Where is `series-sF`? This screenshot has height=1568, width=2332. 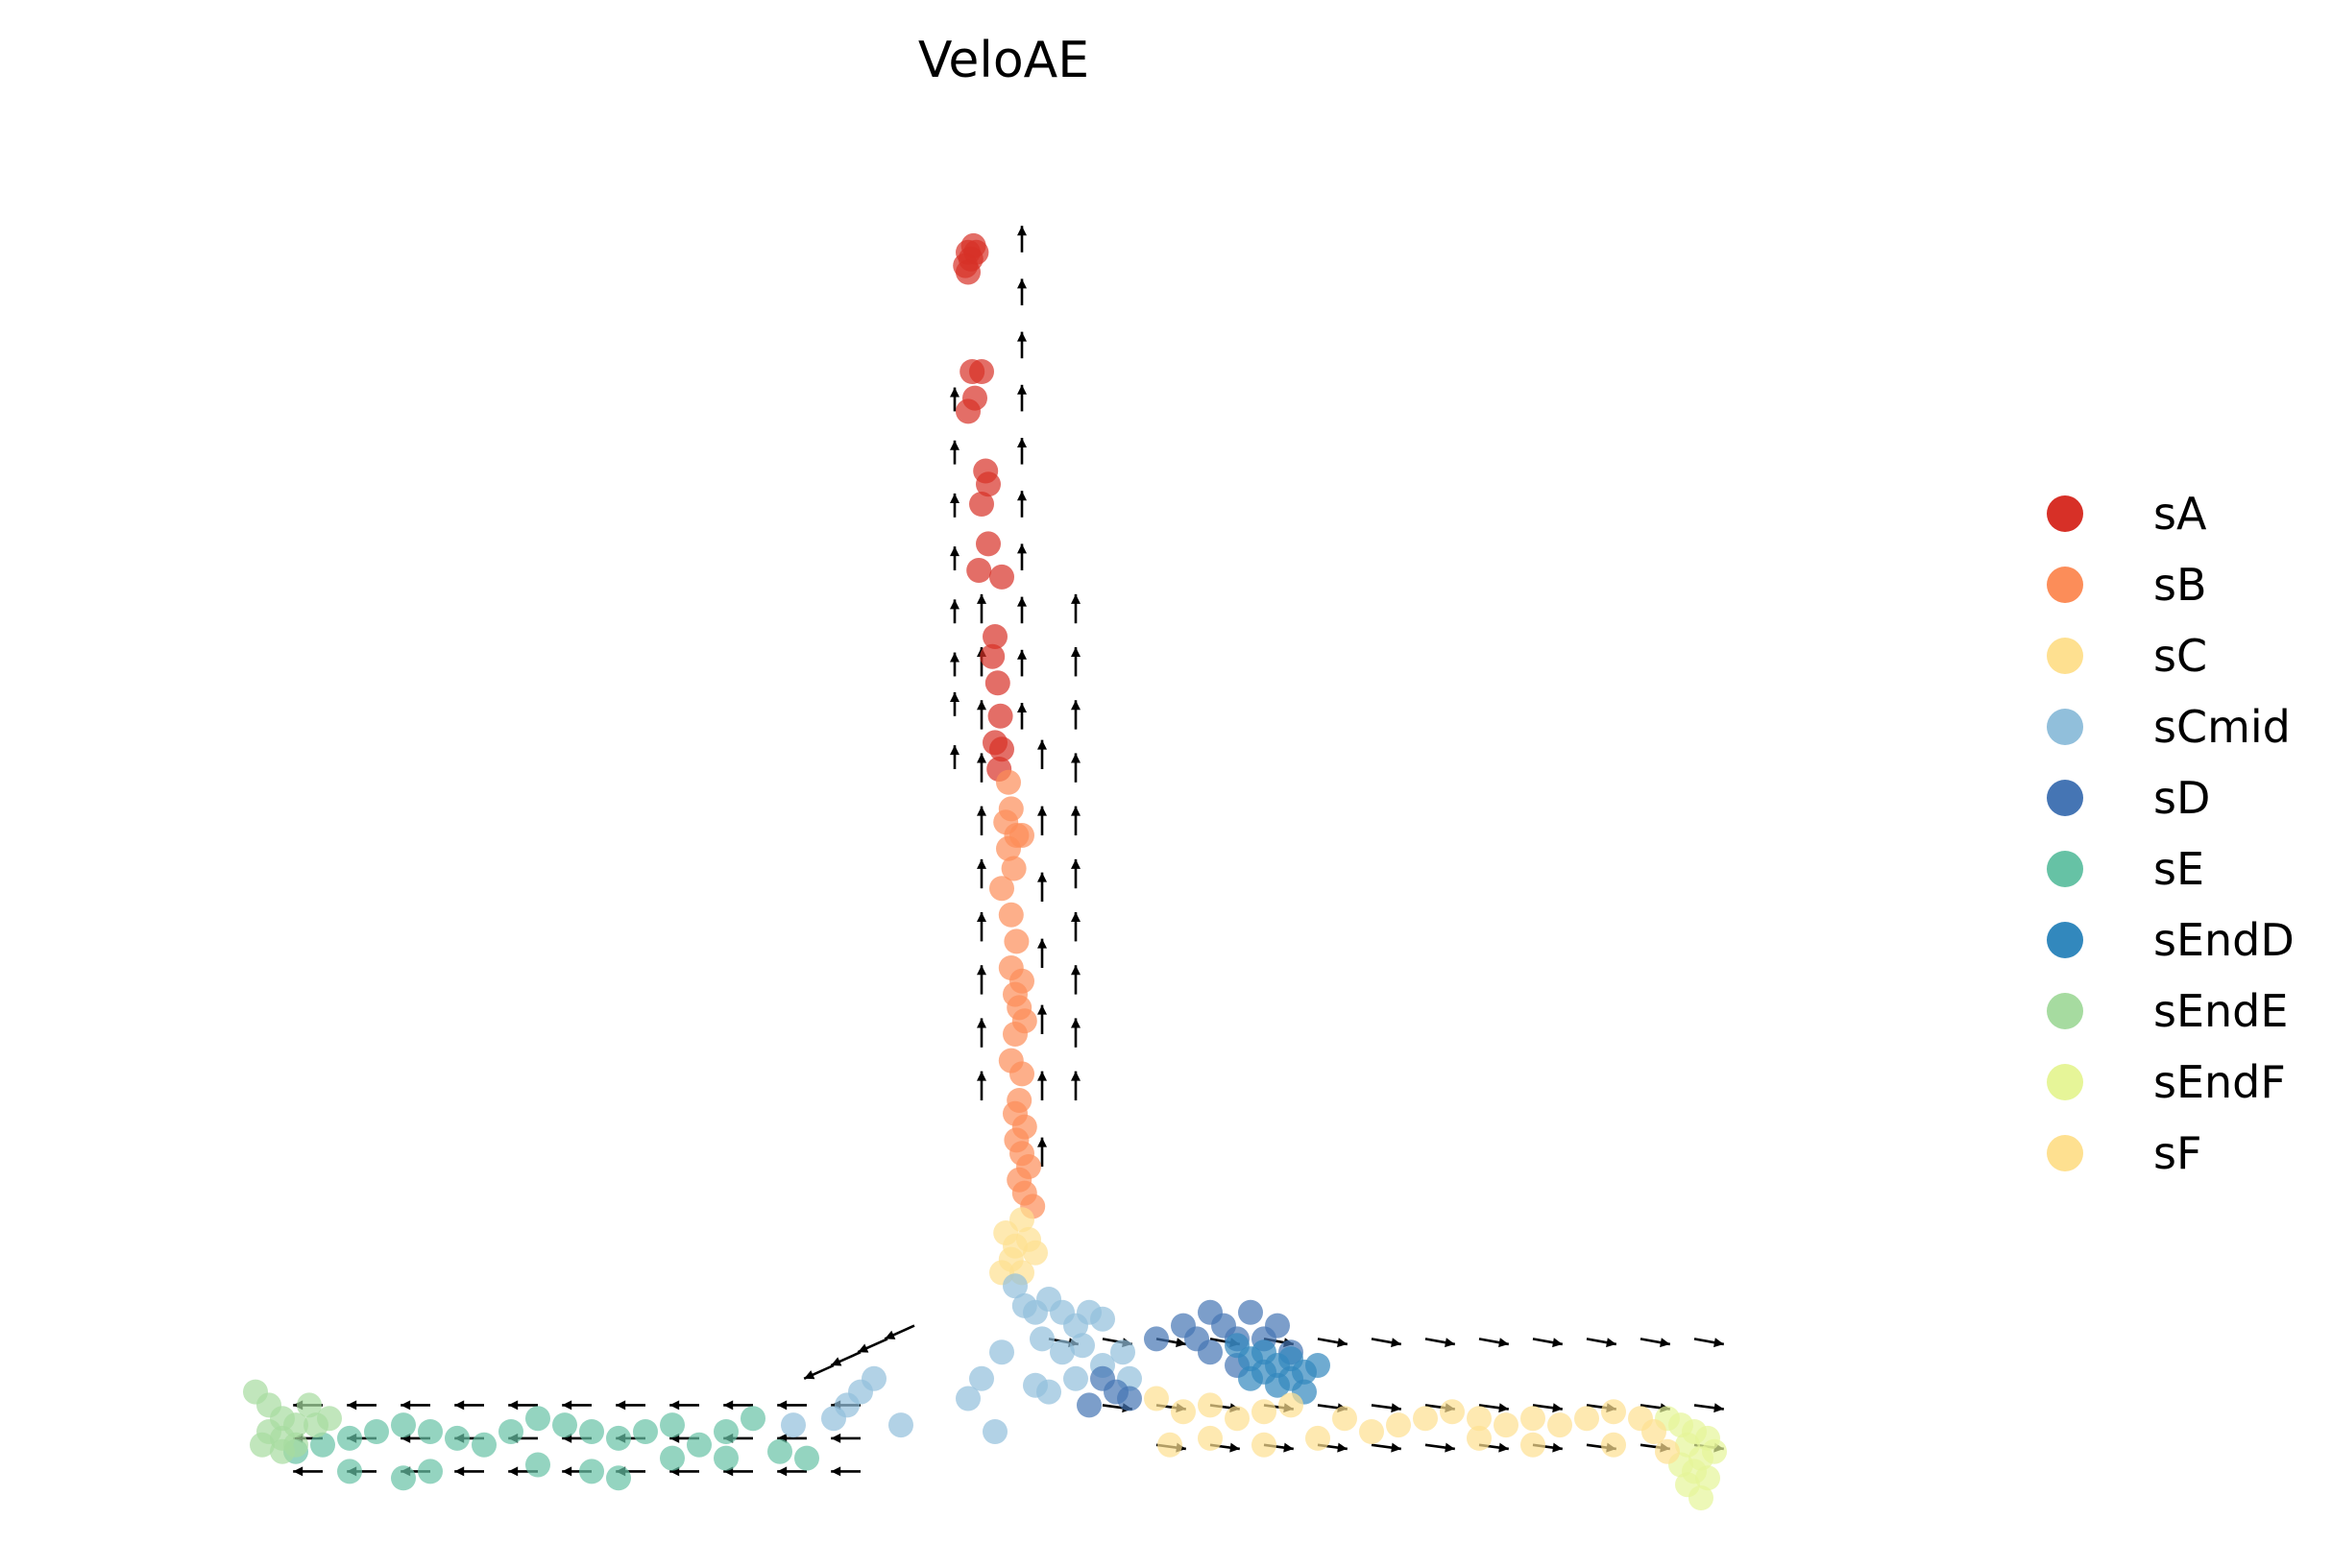
series-sF is located at coordinates (1412, 1425).